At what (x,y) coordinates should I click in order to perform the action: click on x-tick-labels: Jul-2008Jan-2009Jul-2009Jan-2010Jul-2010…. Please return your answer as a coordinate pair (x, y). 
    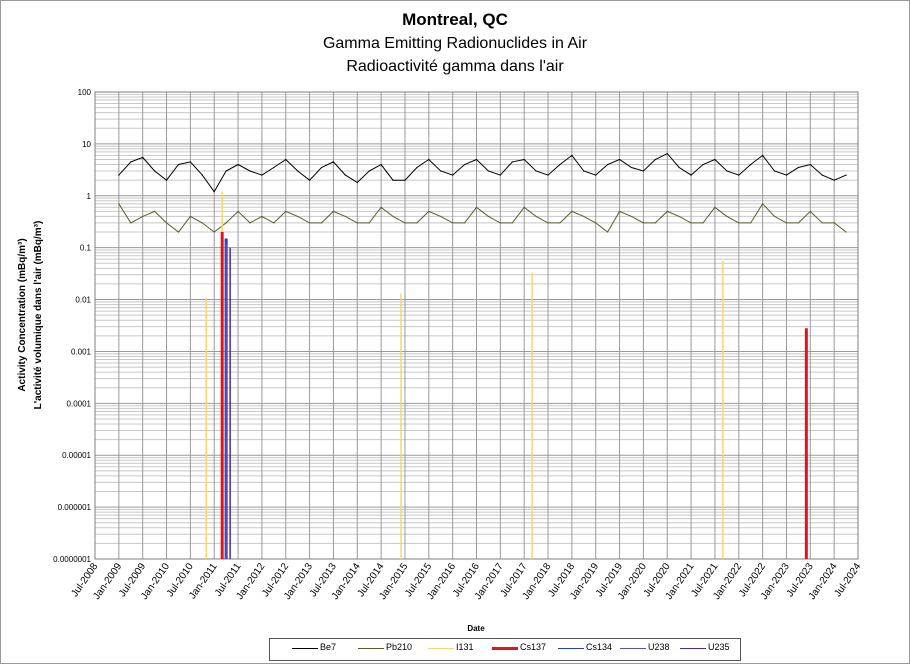
    Looking at the image, I should click on (466, 581).